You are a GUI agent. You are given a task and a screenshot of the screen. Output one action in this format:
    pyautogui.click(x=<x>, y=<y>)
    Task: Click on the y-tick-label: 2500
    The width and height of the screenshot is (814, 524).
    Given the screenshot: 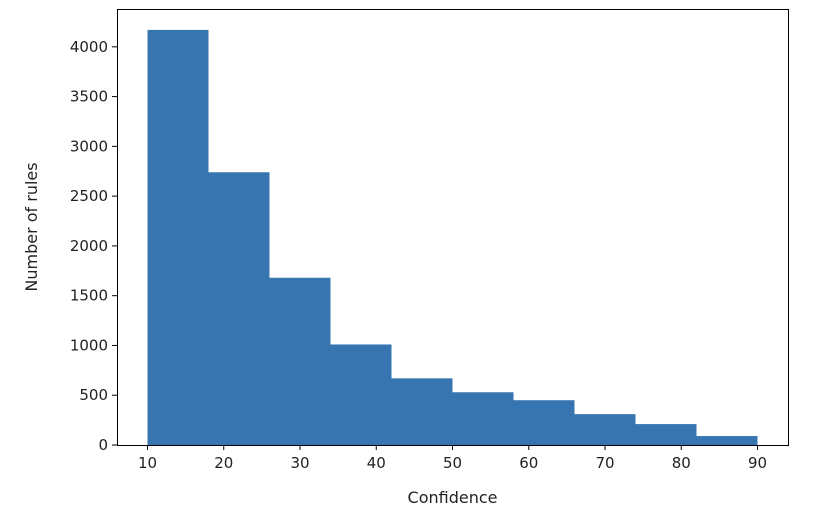 What is the action you would take?
    pyautogui.click(x=89, y=196)
    